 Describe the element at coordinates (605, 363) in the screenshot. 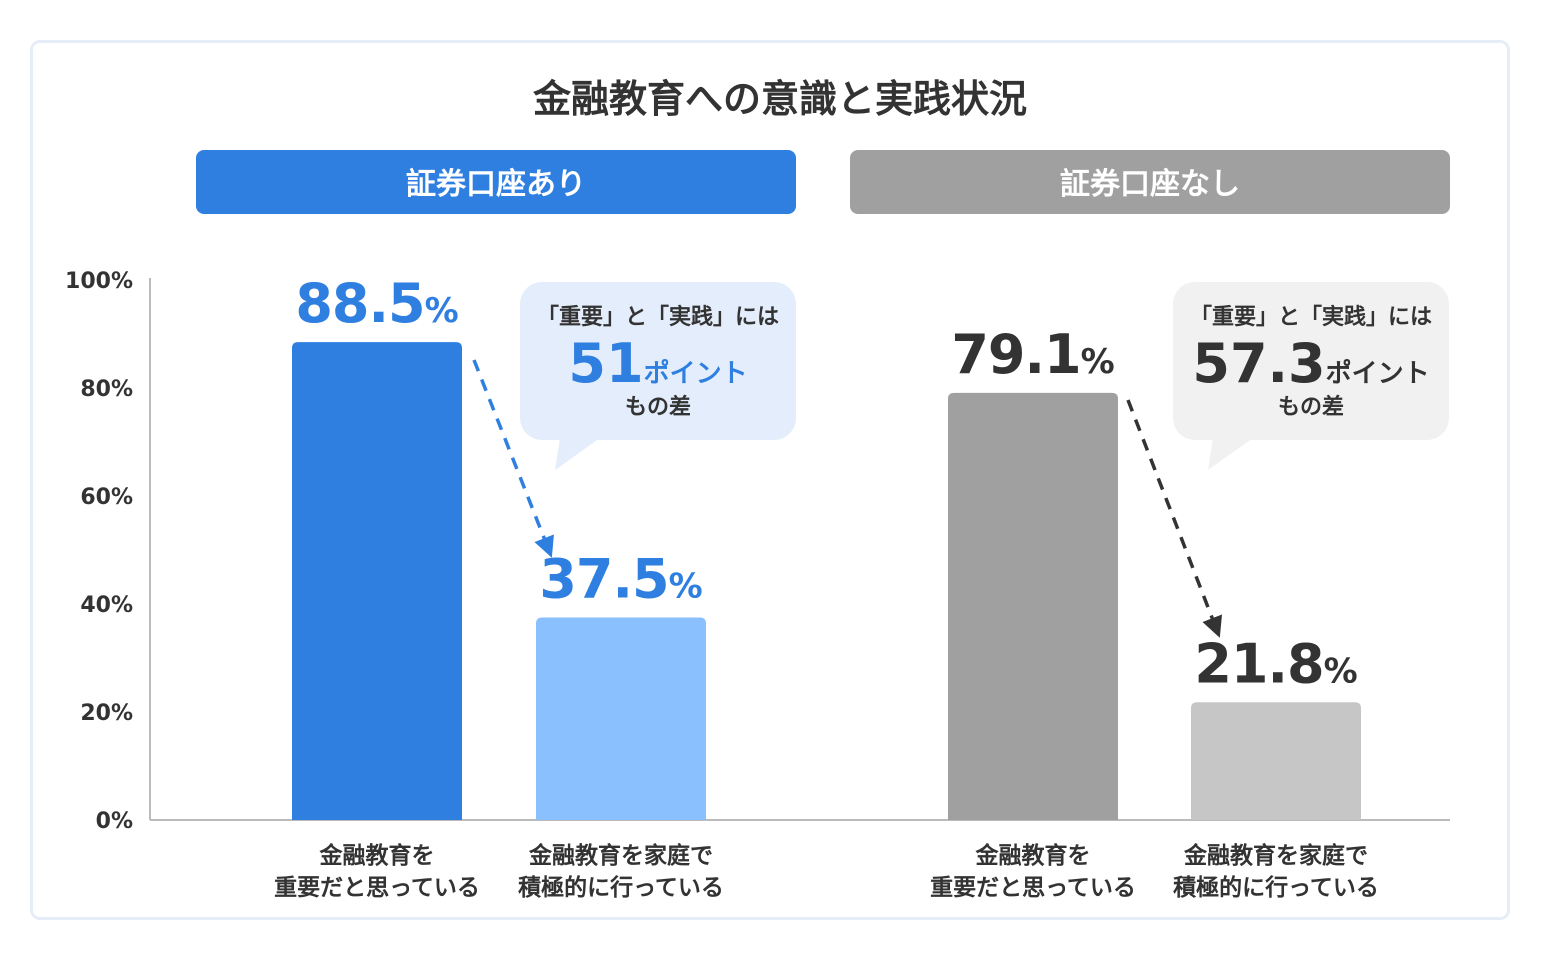

I see `callout-value: 51` at that location.